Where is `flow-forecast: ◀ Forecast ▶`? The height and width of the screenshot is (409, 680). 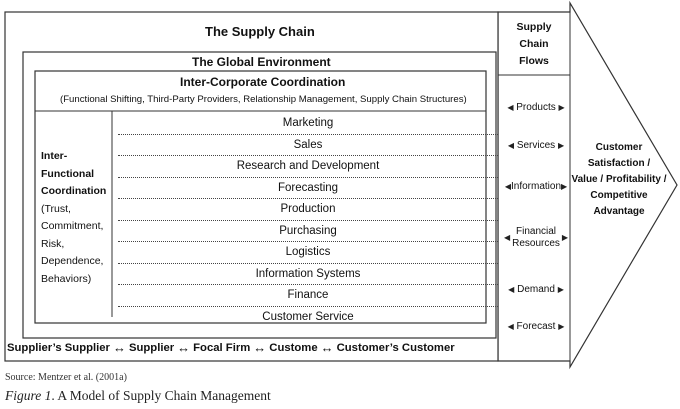
flow-forecast: ◀ Forecast ▶ is located at coordinates (536, 327).